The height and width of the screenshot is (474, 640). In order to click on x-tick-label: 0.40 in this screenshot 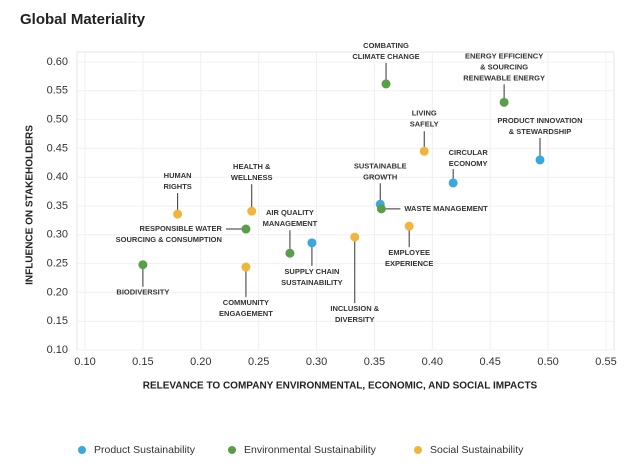, I will do `click(432, 362)`.